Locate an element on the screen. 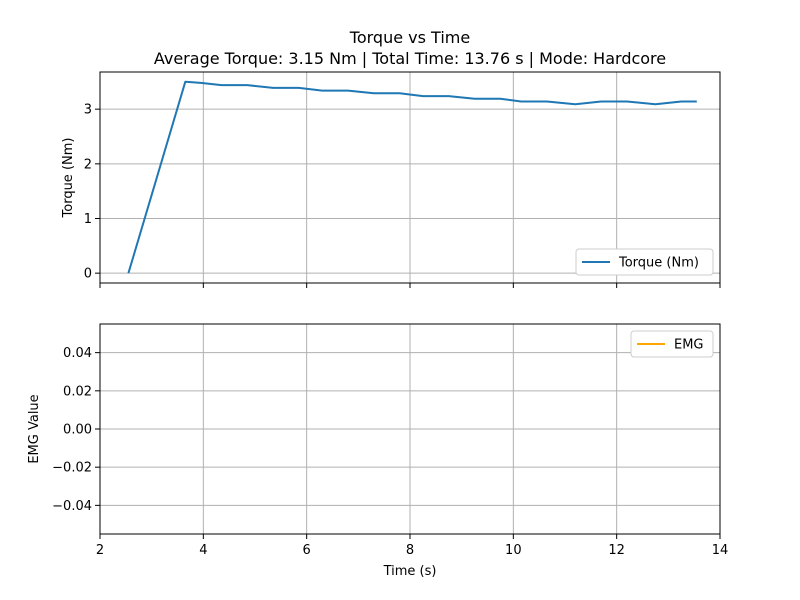 This screenshot has width=800, height=600. y-tick-label: 2 is located at coordinates (88, 164).